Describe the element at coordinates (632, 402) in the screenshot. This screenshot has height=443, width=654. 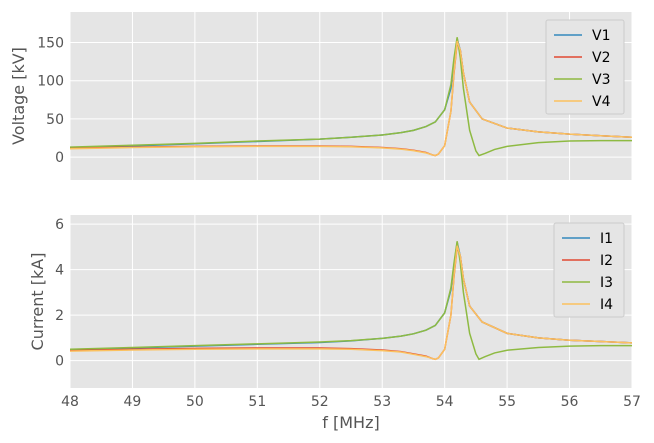
I see `x-tick-label: 57` at that location.